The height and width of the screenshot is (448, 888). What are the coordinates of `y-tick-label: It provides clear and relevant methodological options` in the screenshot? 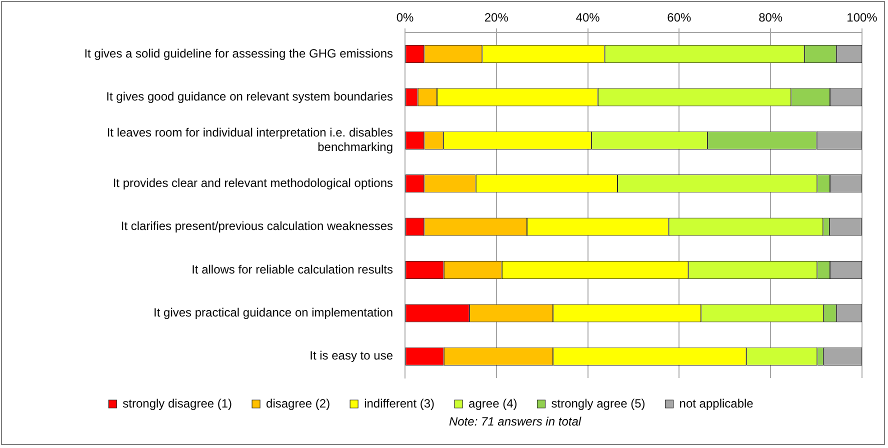 It's located at (252, 183).